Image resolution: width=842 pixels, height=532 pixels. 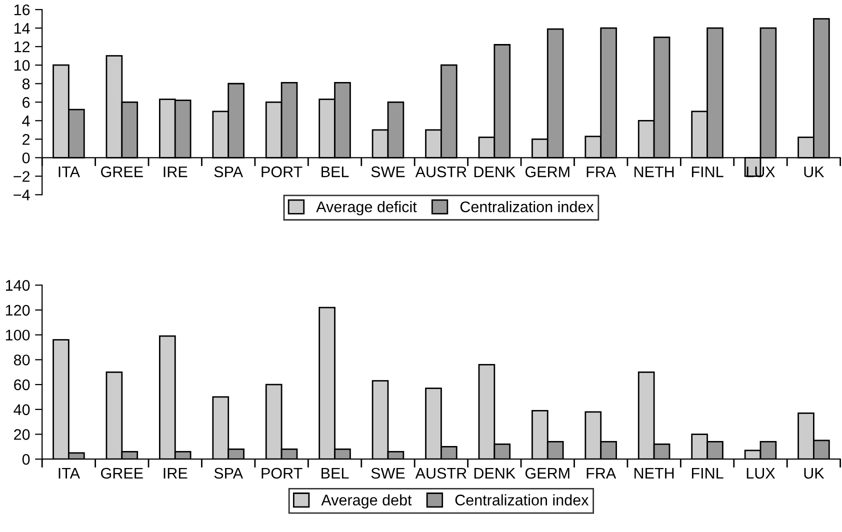 I want to click on y-tick-label: 16, so click(x=22, y=10).